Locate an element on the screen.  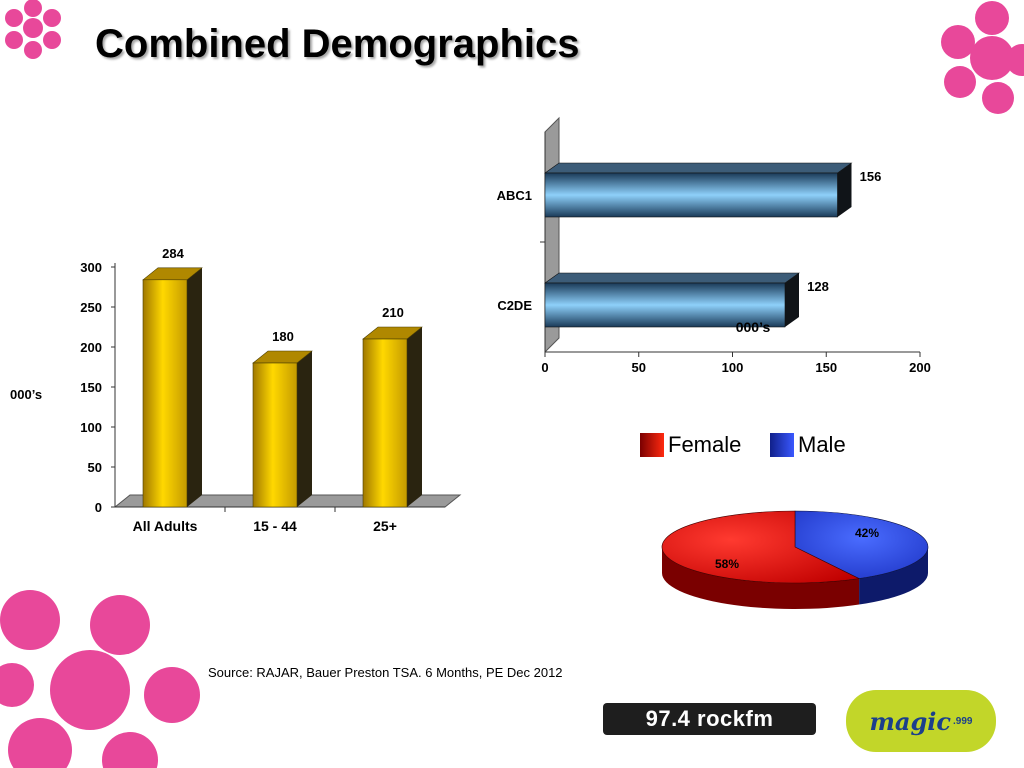
pie-label-female: 58% is located at coordinates (727, 564).